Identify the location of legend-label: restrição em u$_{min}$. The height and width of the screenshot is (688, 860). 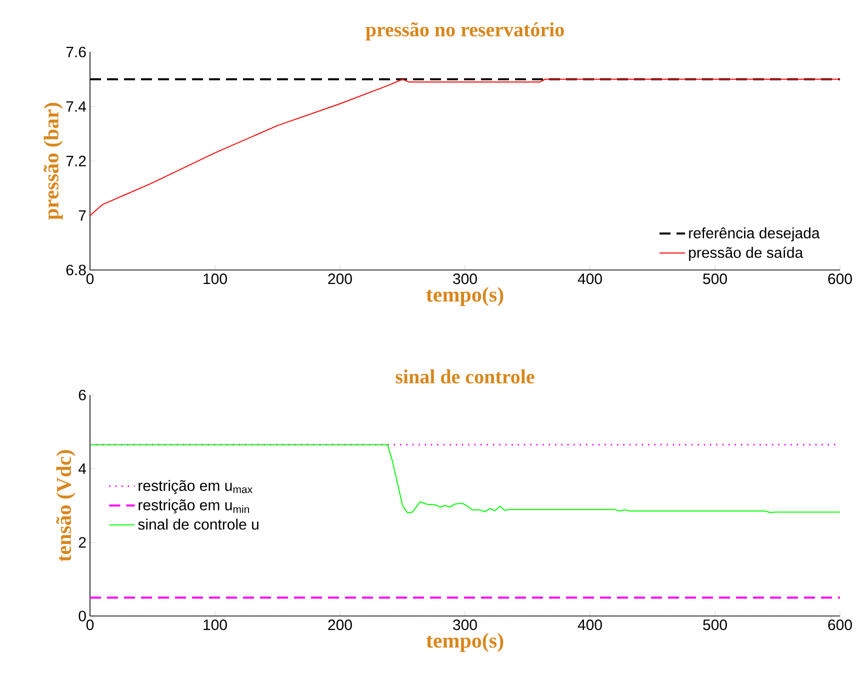
(193, 506).